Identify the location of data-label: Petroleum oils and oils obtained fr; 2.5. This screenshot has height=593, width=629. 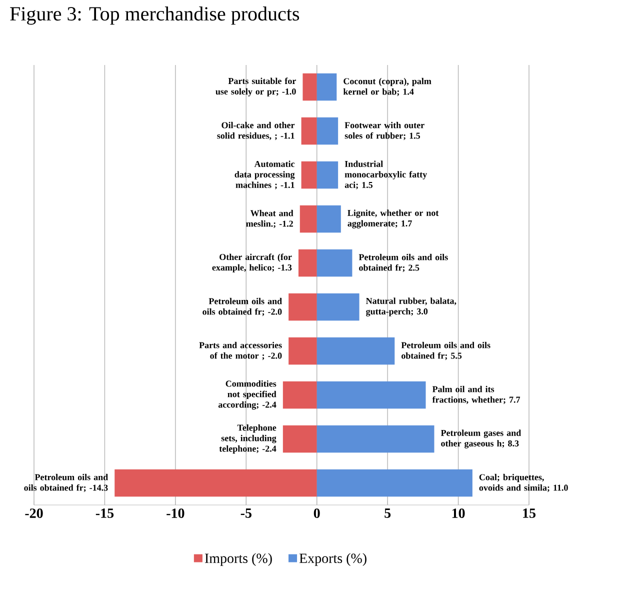
(403, 263).